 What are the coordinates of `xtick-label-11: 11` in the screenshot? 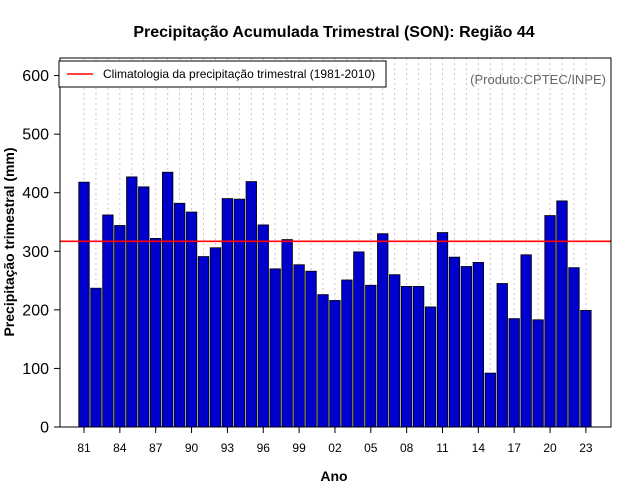 It's located at (442, 448).